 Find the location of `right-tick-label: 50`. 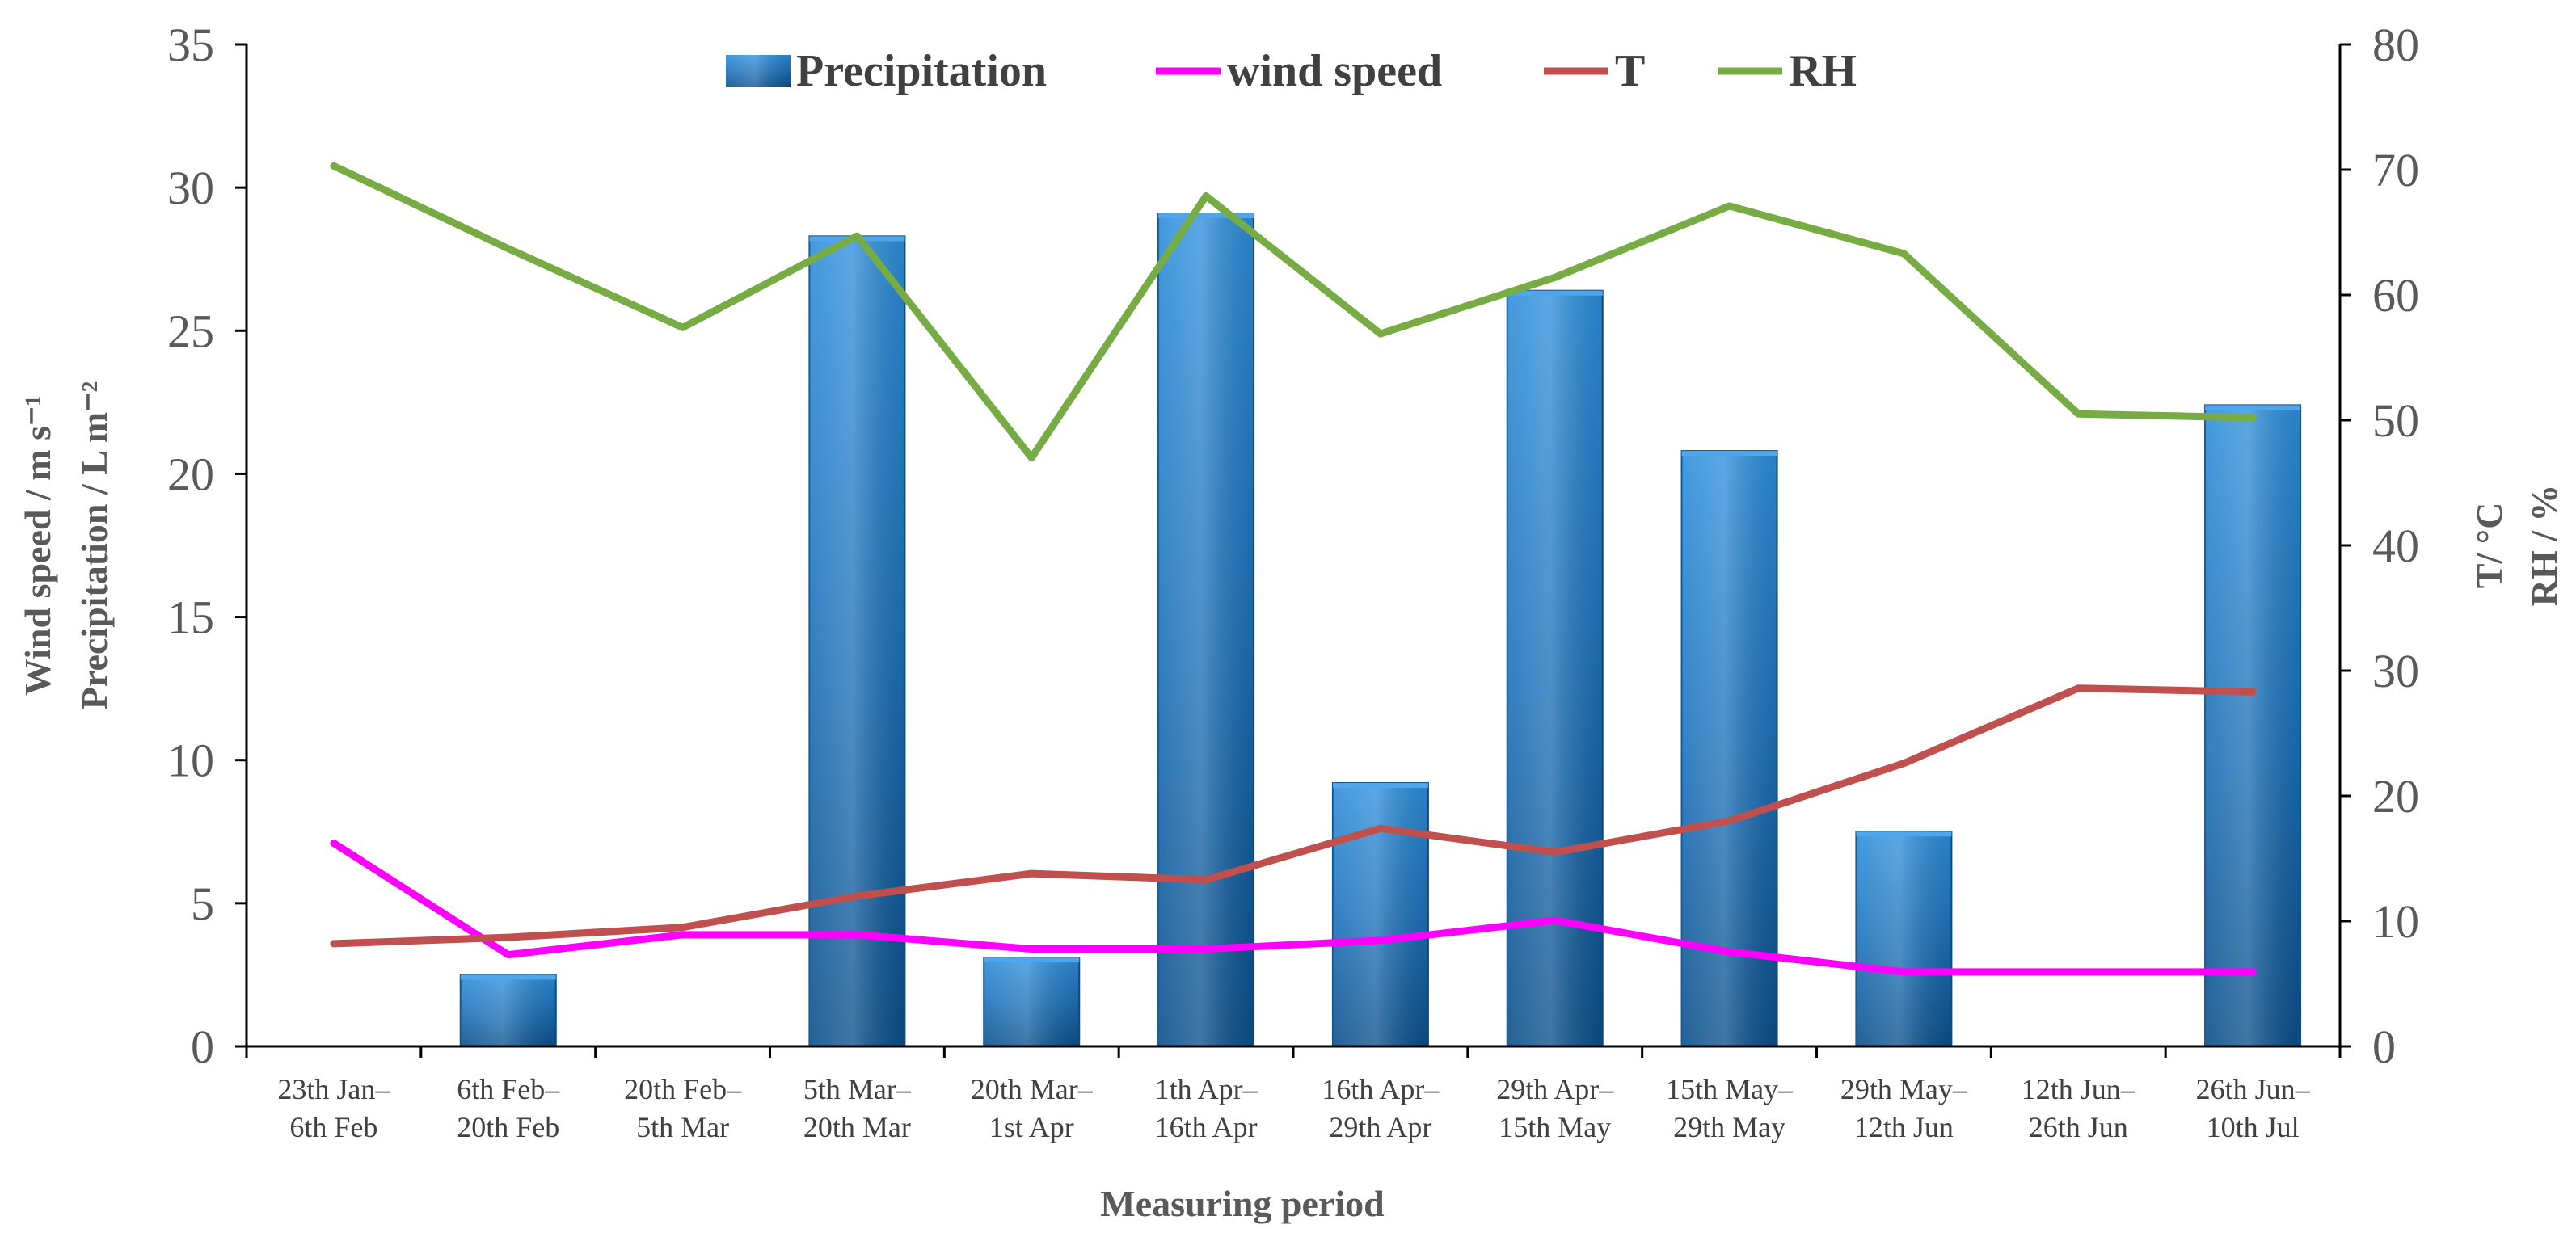

right-tick-label: 50 is located at coordinates (2395, 420).